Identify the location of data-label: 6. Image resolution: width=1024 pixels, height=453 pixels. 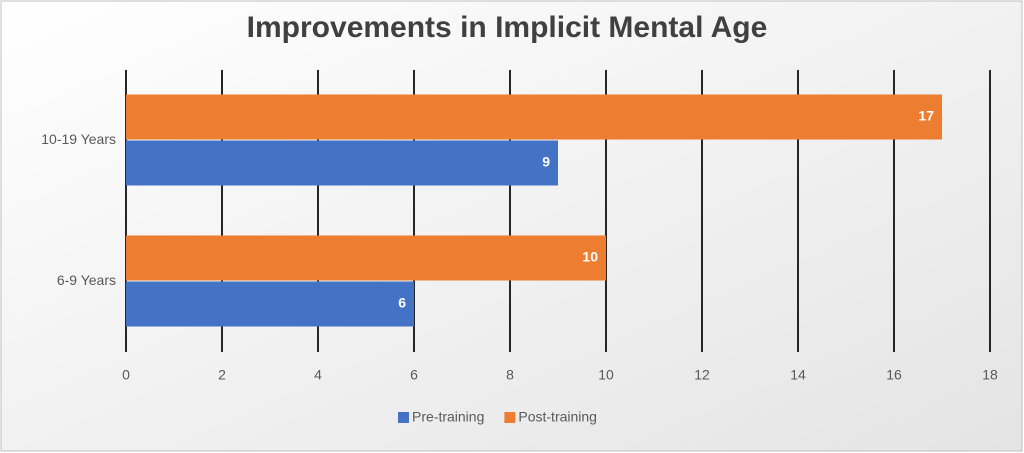
(402, 303).